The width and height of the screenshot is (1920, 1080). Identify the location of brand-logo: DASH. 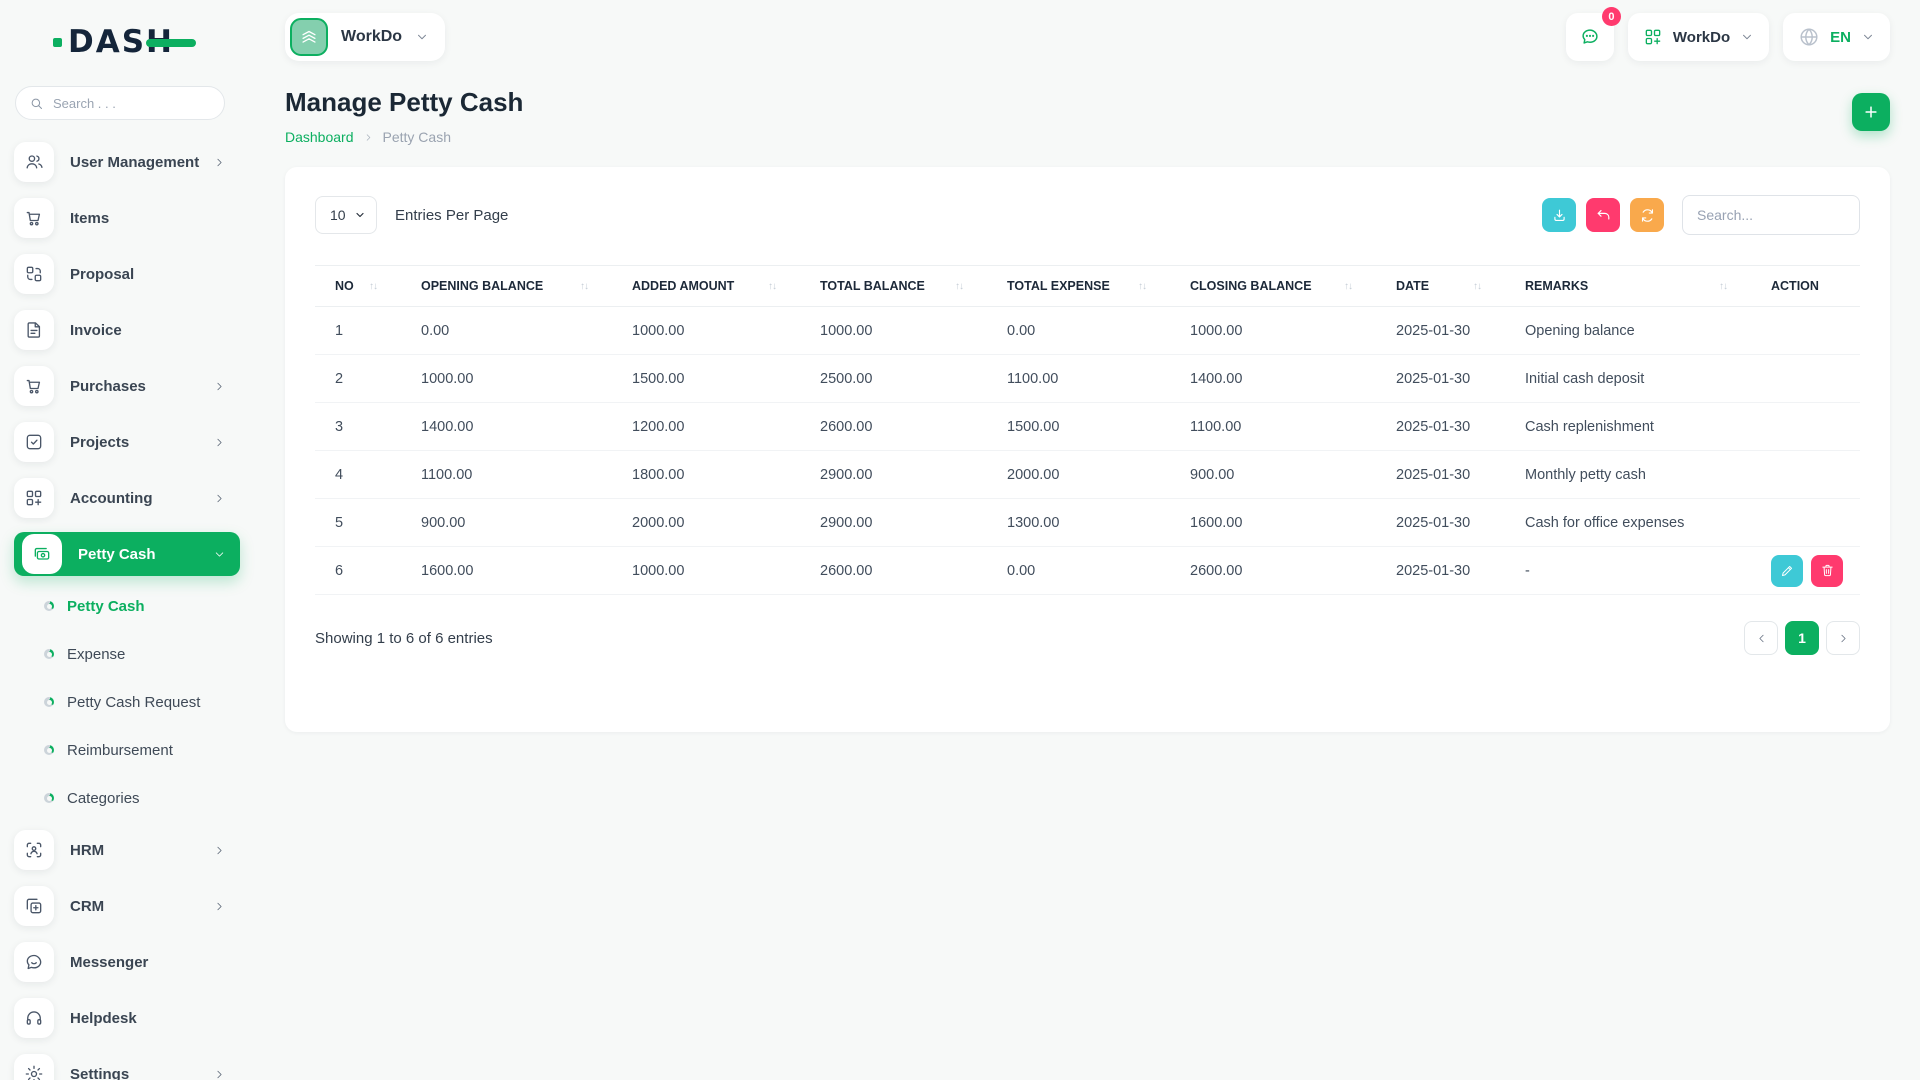
(124, 42).